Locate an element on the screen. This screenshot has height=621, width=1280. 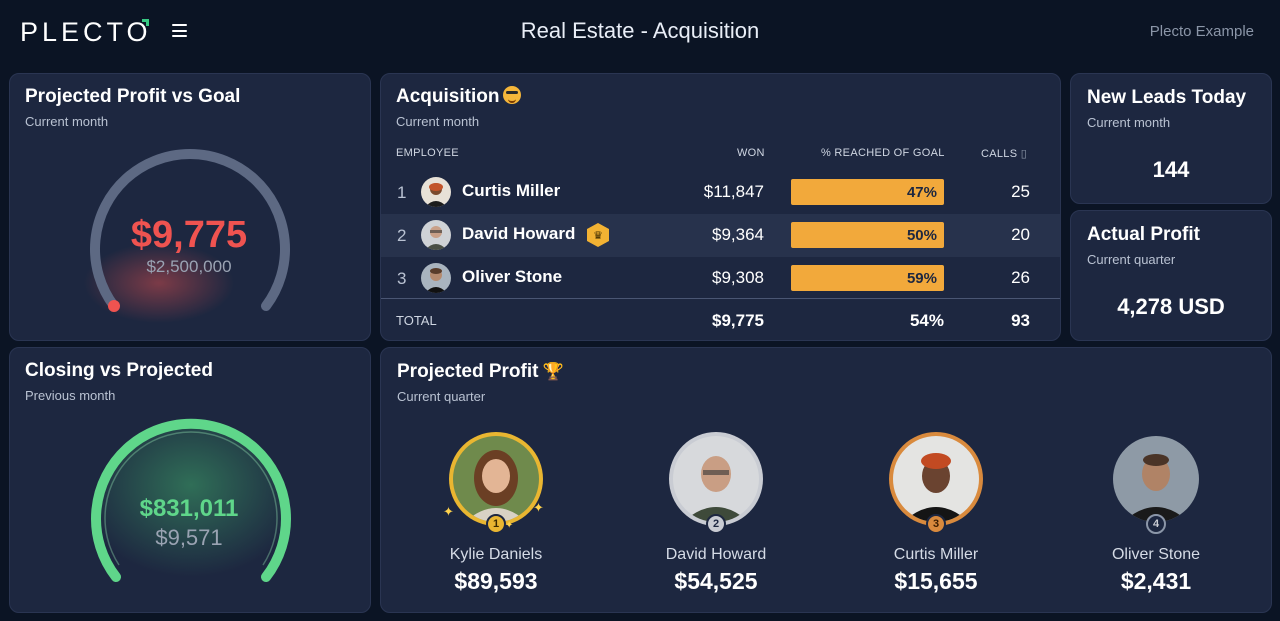
calls-value: 26 is located at coordinates (1020, 277).